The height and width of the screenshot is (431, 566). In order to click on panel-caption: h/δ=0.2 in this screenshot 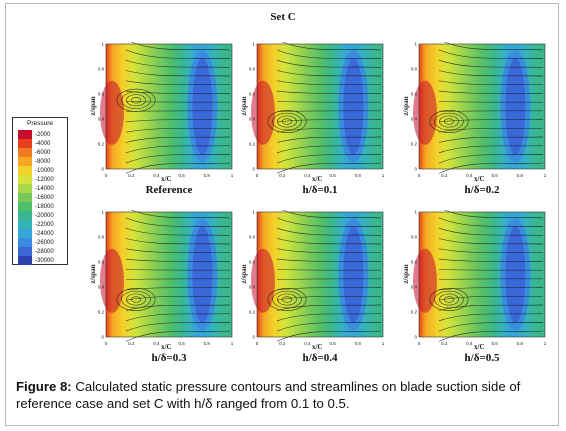, I will do `click(482, 190)`.